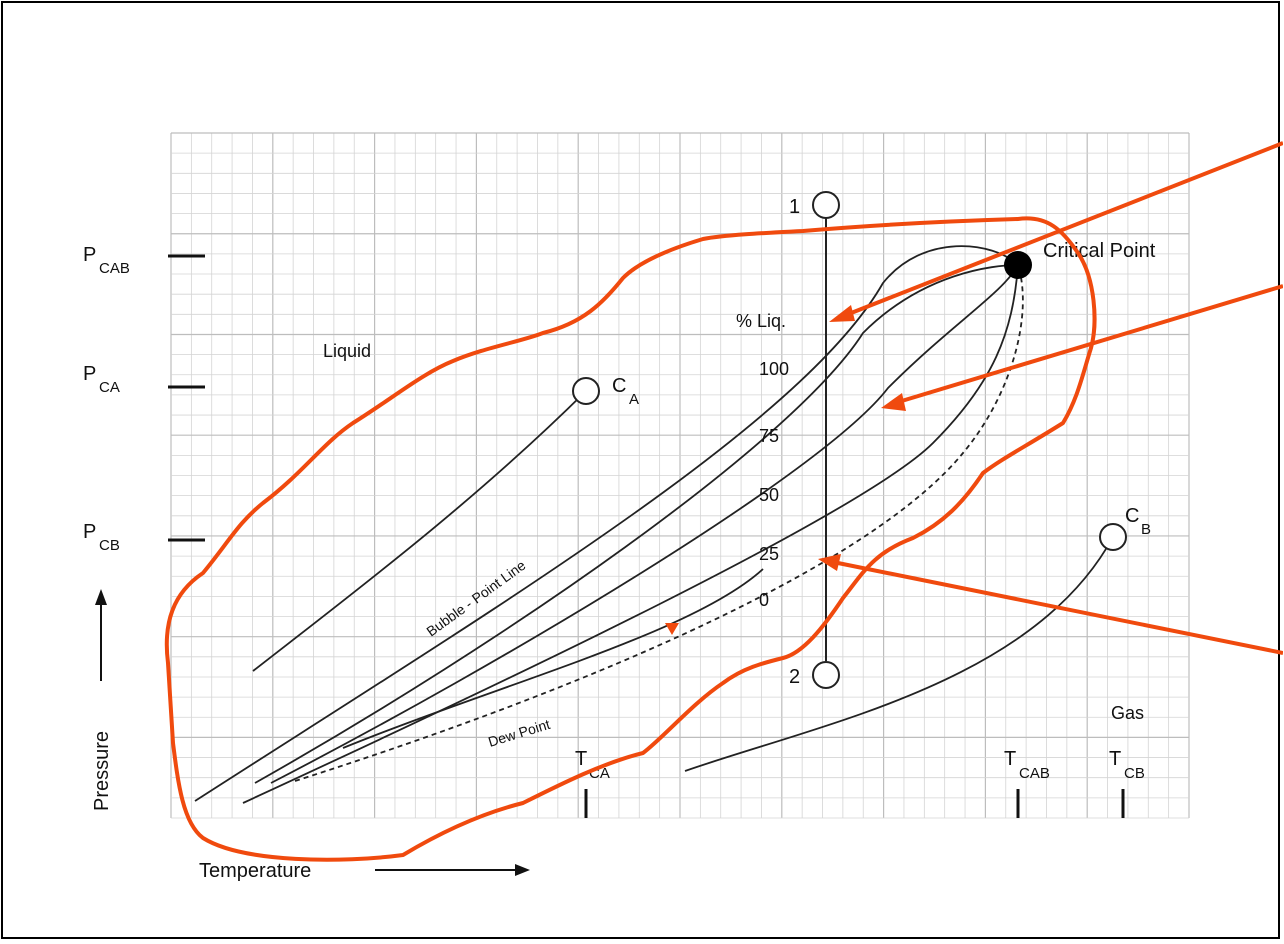 Image resolution: width=1284 pixels, height=944 pixels. I want to click on critical-point-label: Critical Point, so click(1099, 251).